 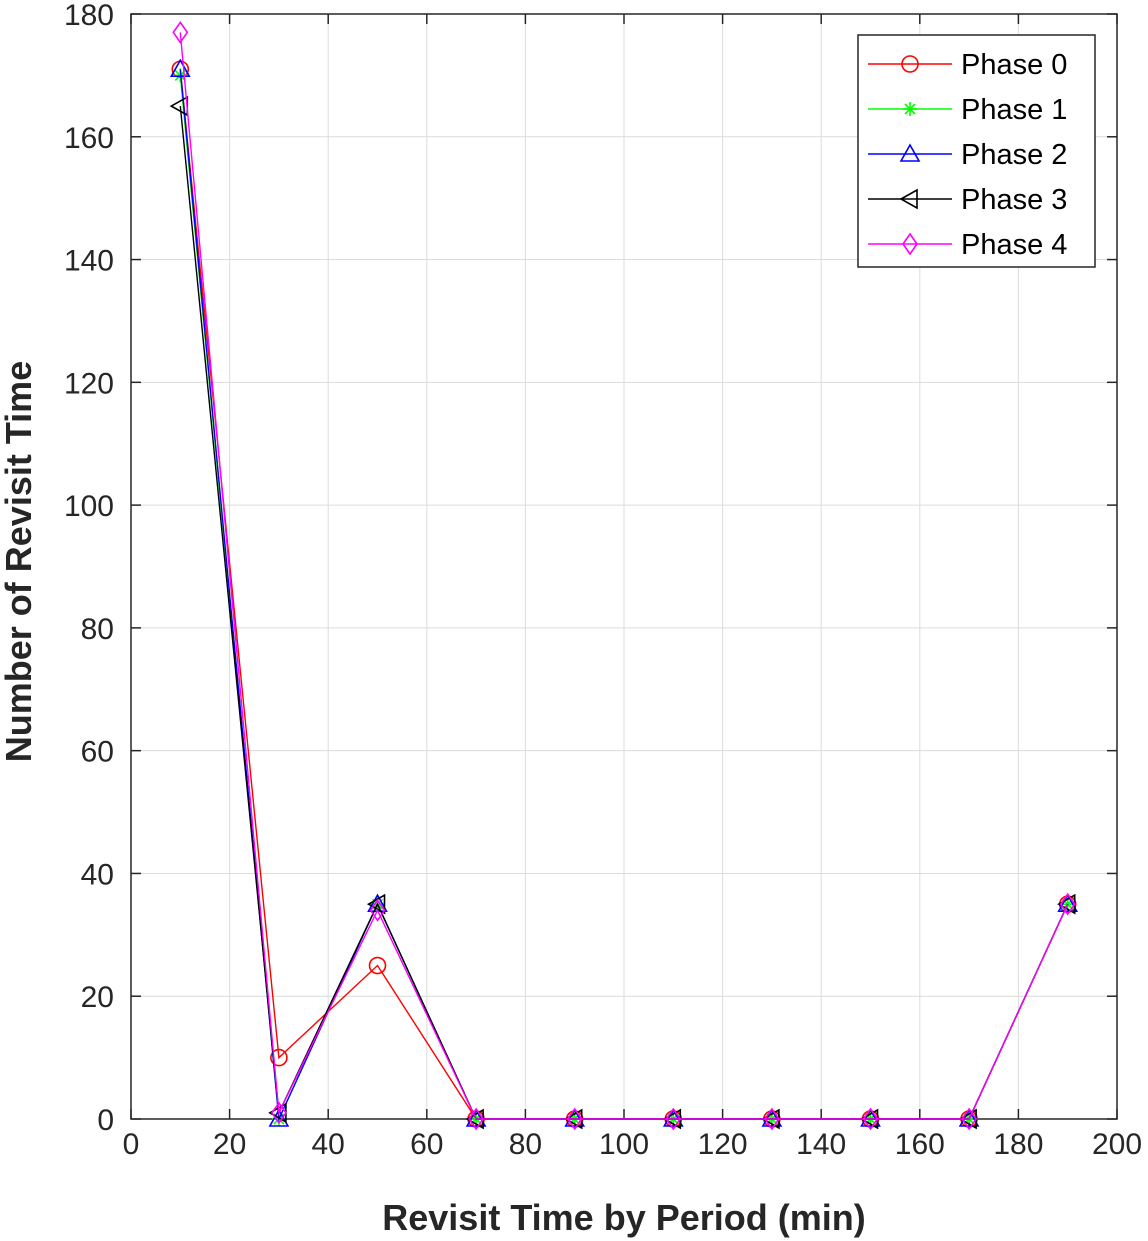 What do you see at coordinates (1014, 200) in the screenshot?
I see `legend-label: Phase 3` at bounding box center [1014, 200].